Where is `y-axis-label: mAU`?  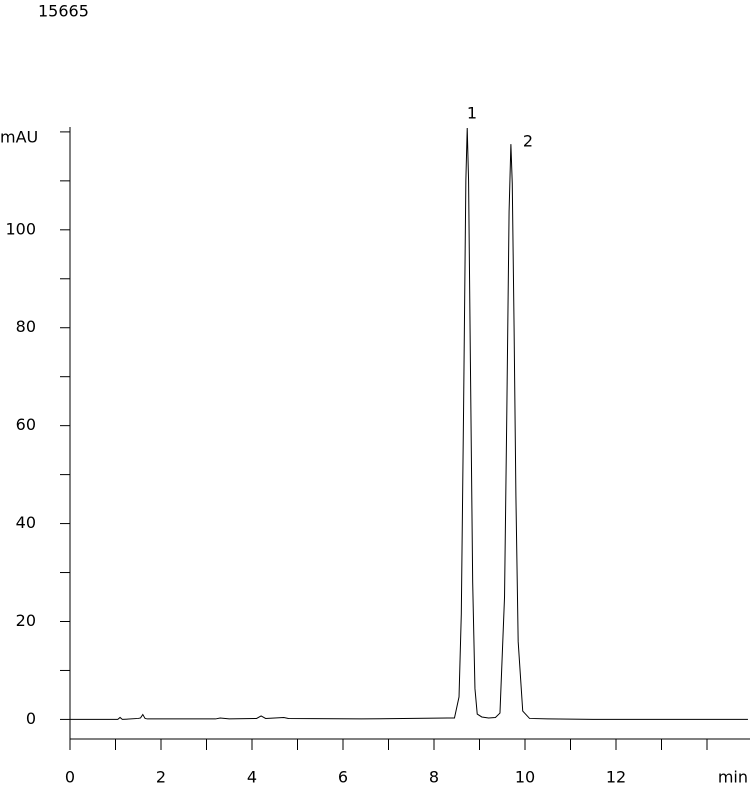
y-axis-label: mAU is located at coordinates (19, 137).